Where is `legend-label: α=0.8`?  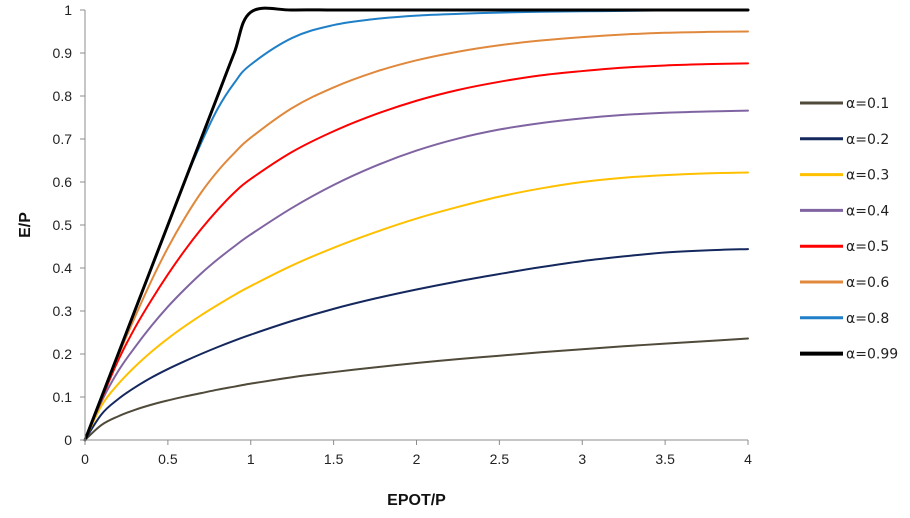
legend-label: α=0.8 is located at coordinates (867, 319).